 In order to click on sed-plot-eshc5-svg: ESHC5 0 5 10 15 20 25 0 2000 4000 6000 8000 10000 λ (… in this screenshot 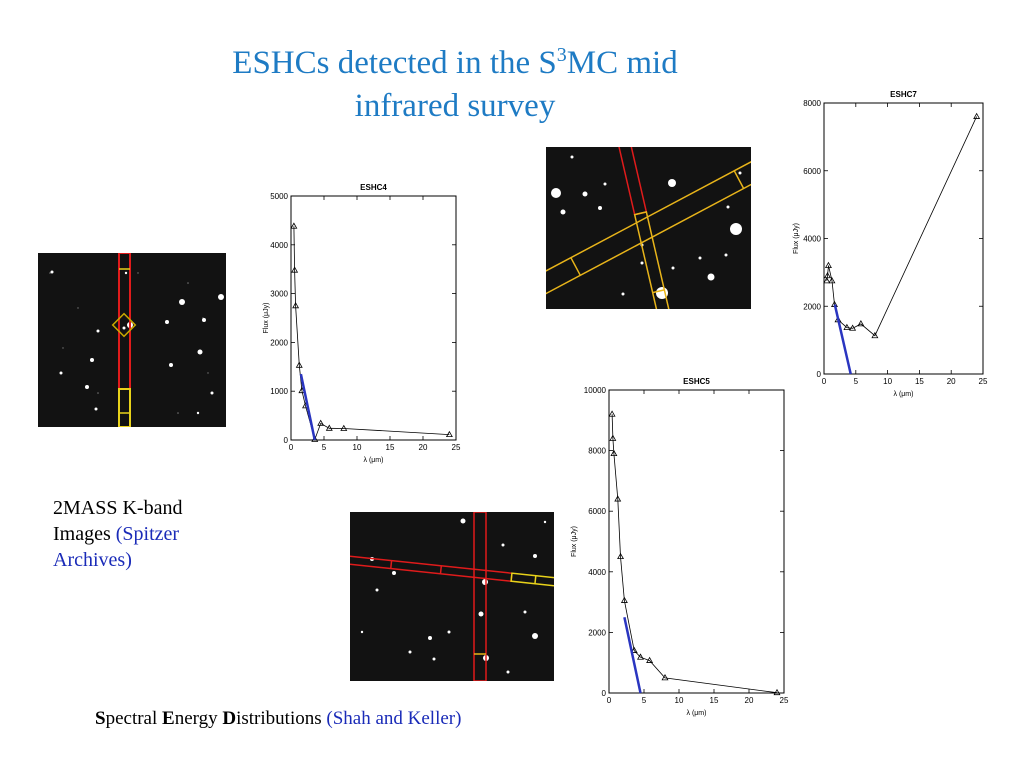, I will do `click(680, 547)`.